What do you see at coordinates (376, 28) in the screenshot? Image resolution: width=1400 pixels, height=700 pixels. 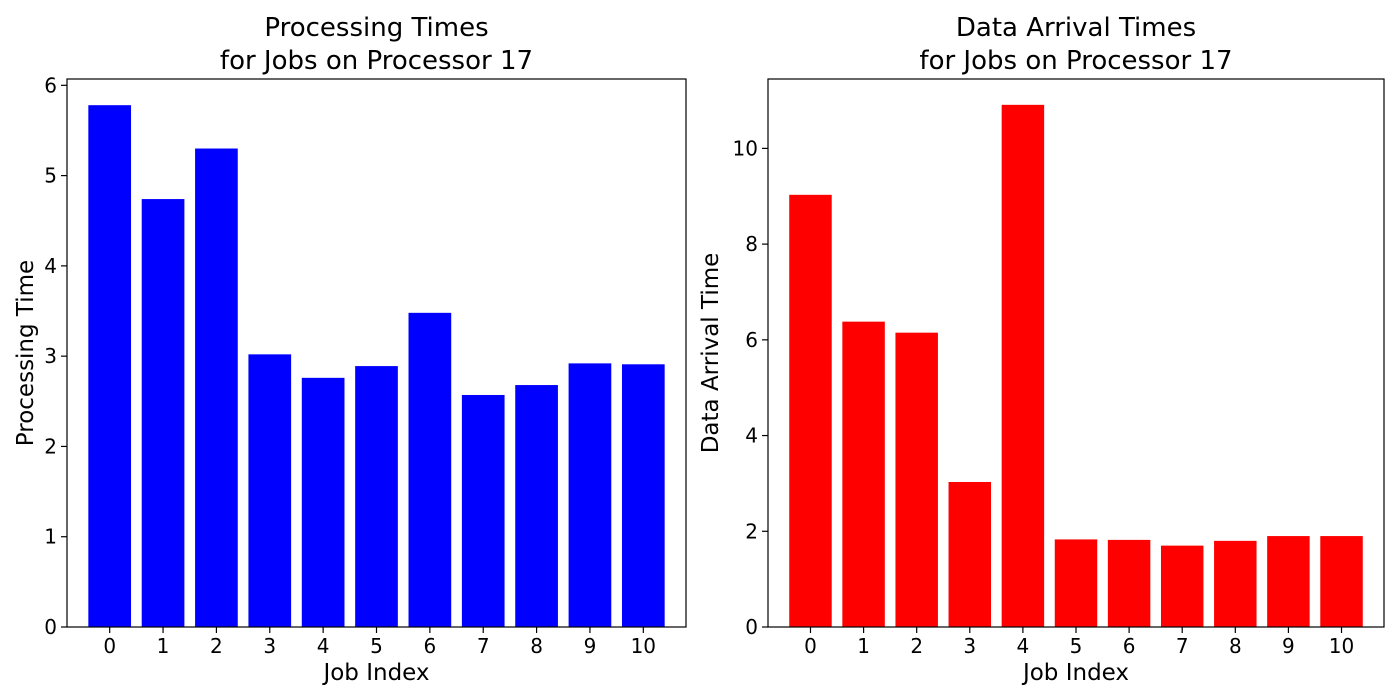 I see `chart-title-line: Processing Times` at bounding box center [376, 28].